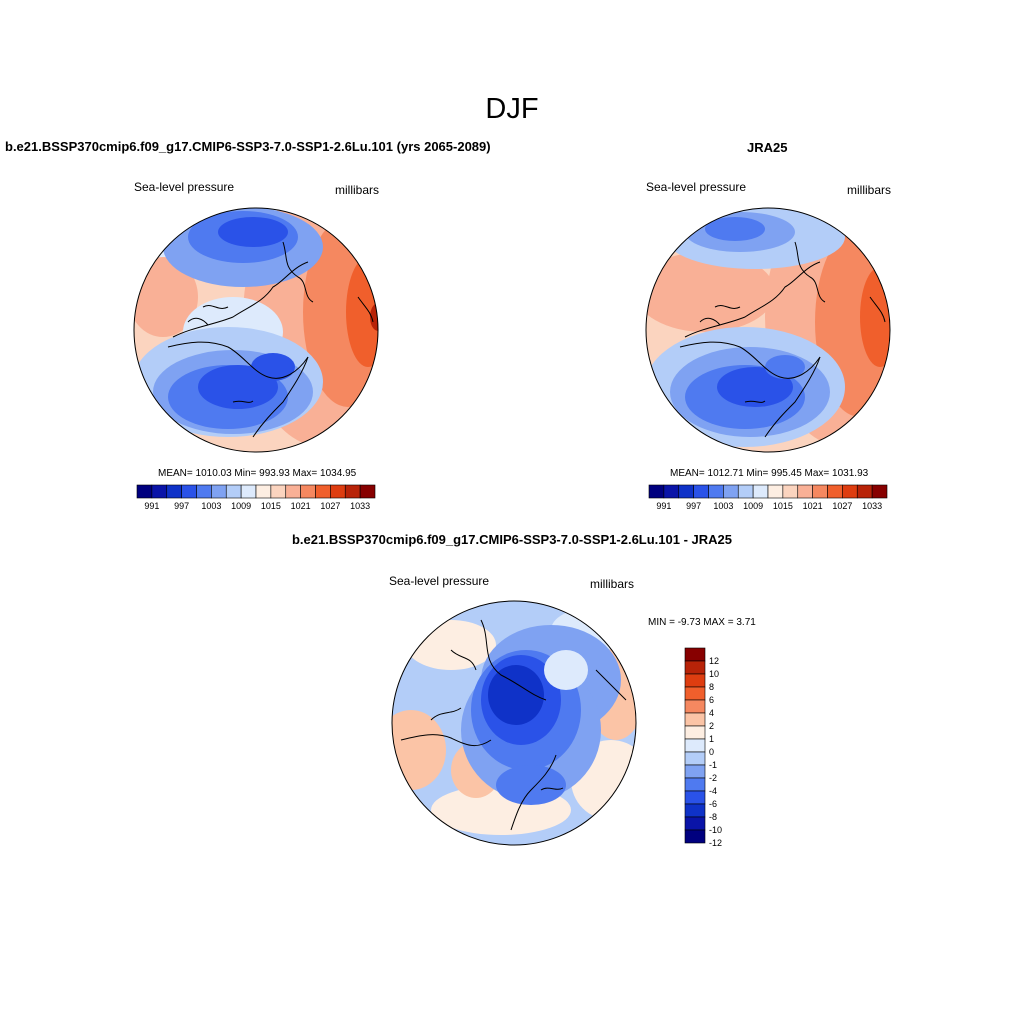  I want to click on colorbar-tick-label: 6, so click(712, 700).